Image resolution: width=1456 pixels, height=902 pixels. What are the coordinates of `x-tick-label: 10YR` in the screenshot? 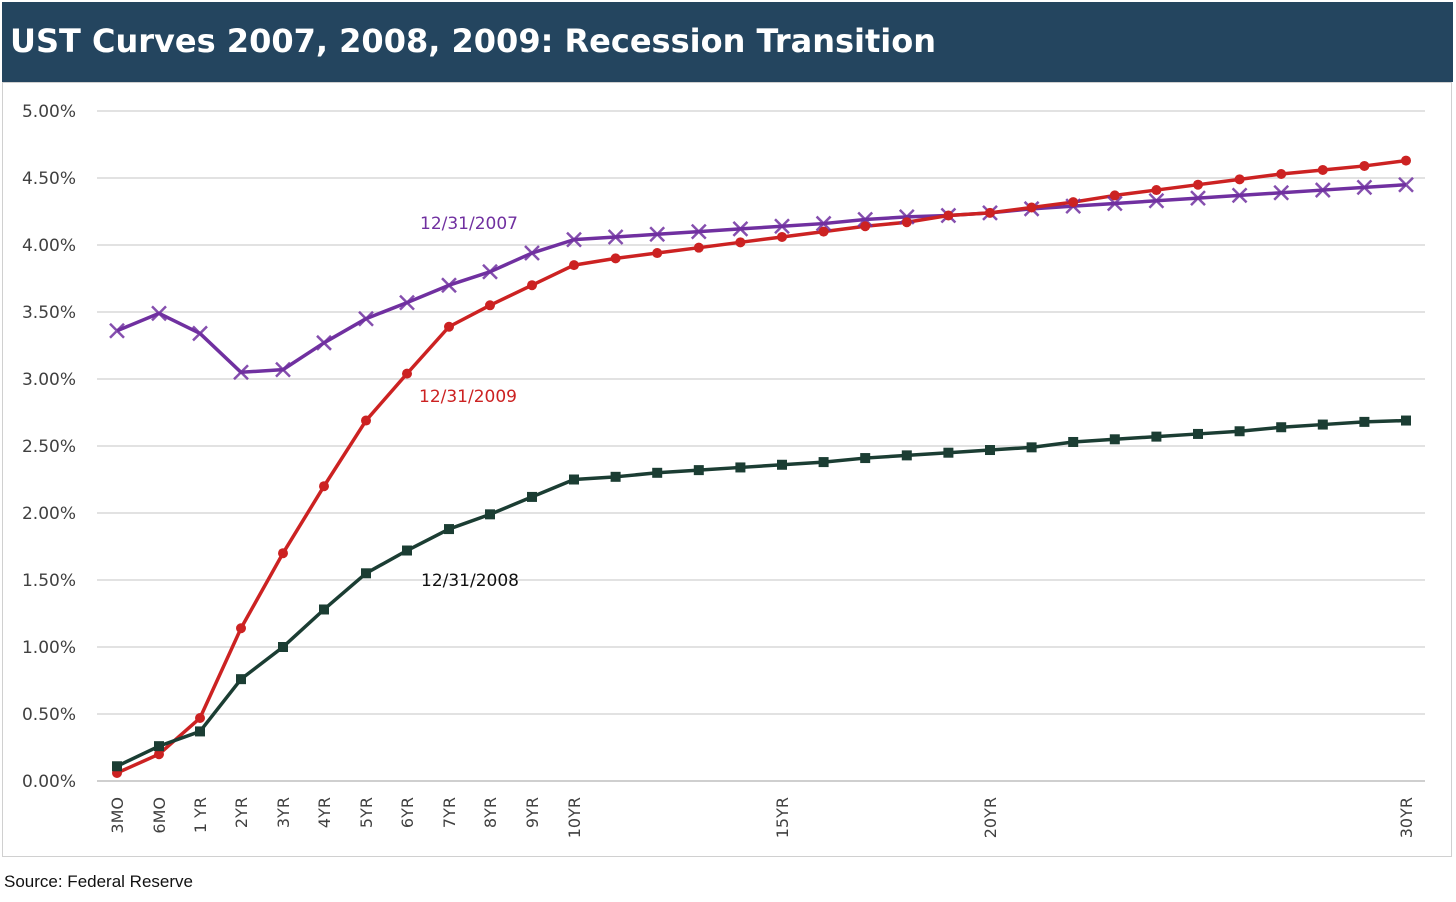 It's located at (574, 817).